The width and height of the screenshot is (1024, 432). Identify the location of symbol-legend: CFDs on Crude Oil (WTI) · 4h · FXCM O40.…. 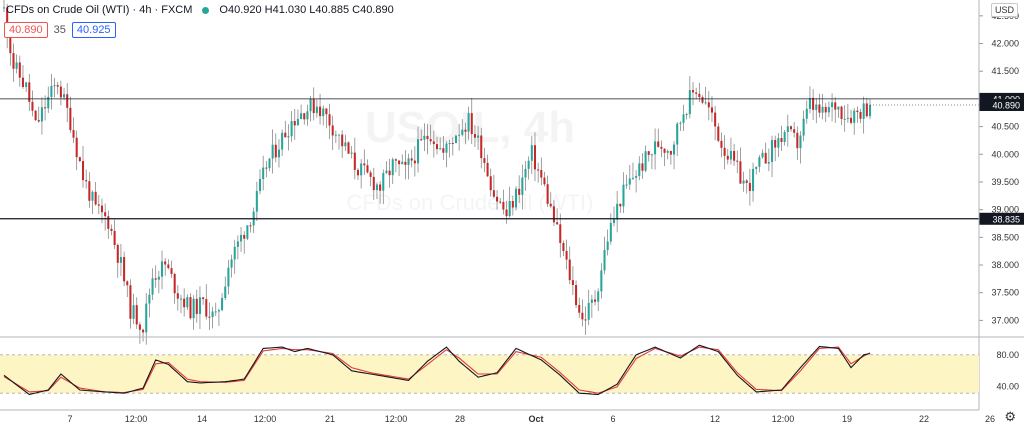
(200, 10).